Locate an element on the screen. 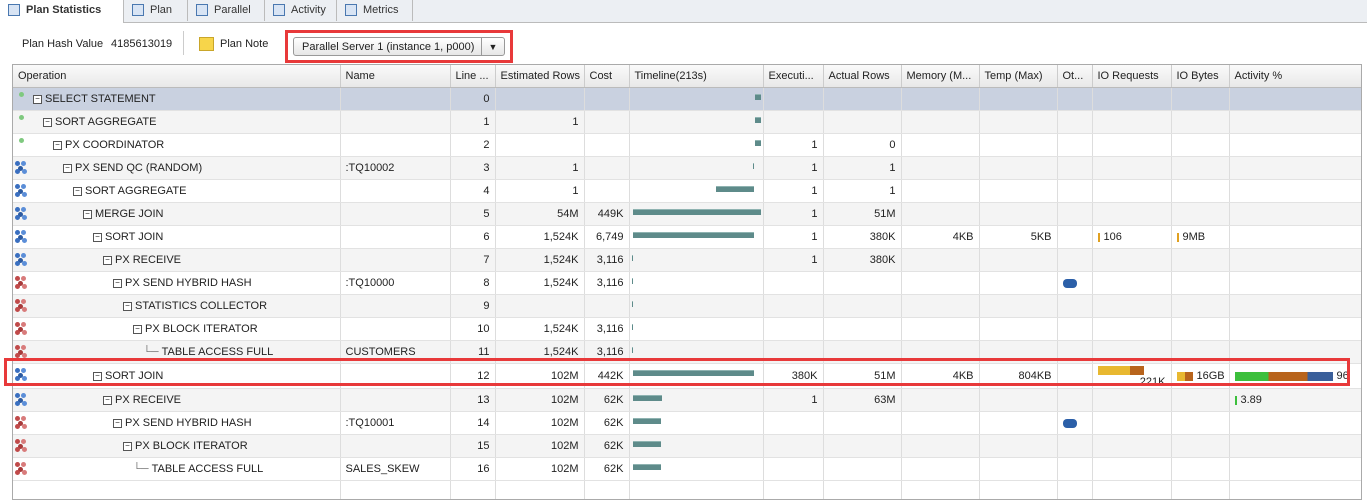  column-header: Timeline(213s) is located at coordinates (696, 76).